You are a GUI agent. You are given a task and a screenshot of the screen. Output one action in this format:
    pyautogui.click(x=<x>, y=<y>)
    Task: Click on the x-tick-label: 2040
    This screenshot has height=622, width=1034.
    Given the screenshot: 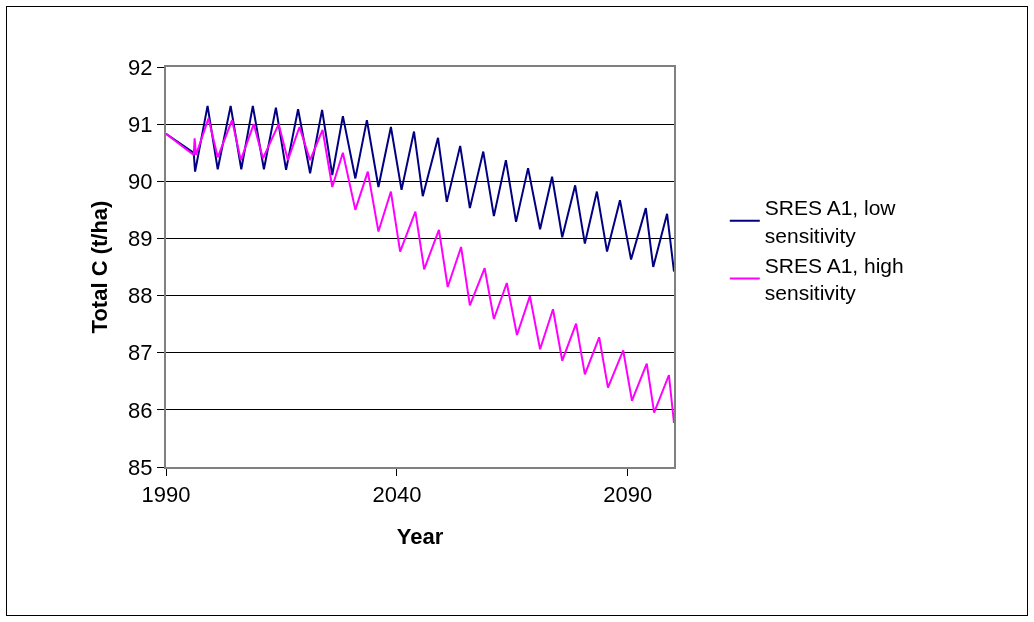 What is the action you would take?
    pyautogui.click(x=397, y=495)
    